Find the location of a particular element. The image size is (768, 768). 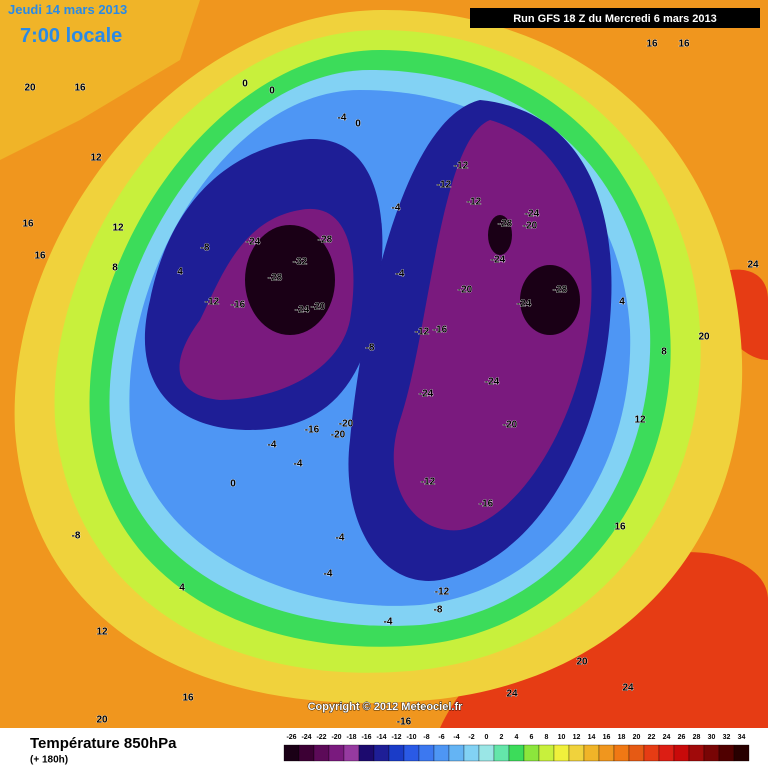

colorbar-label: 4 is located at coordinates (517, 737).